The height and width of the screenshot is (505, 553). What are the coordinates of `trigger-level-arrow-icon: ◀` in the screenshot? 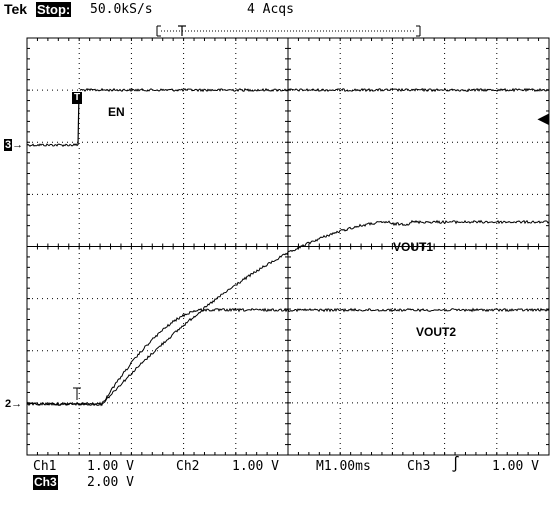 It's located at (543, 118).